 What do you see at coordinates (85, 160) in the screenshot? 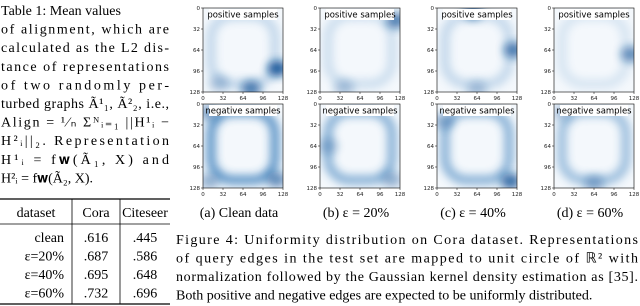
I see `table-caption-line: H¹ᵢ = f𝐰(Ã₁, X) and` at bounding box center [85, 160].